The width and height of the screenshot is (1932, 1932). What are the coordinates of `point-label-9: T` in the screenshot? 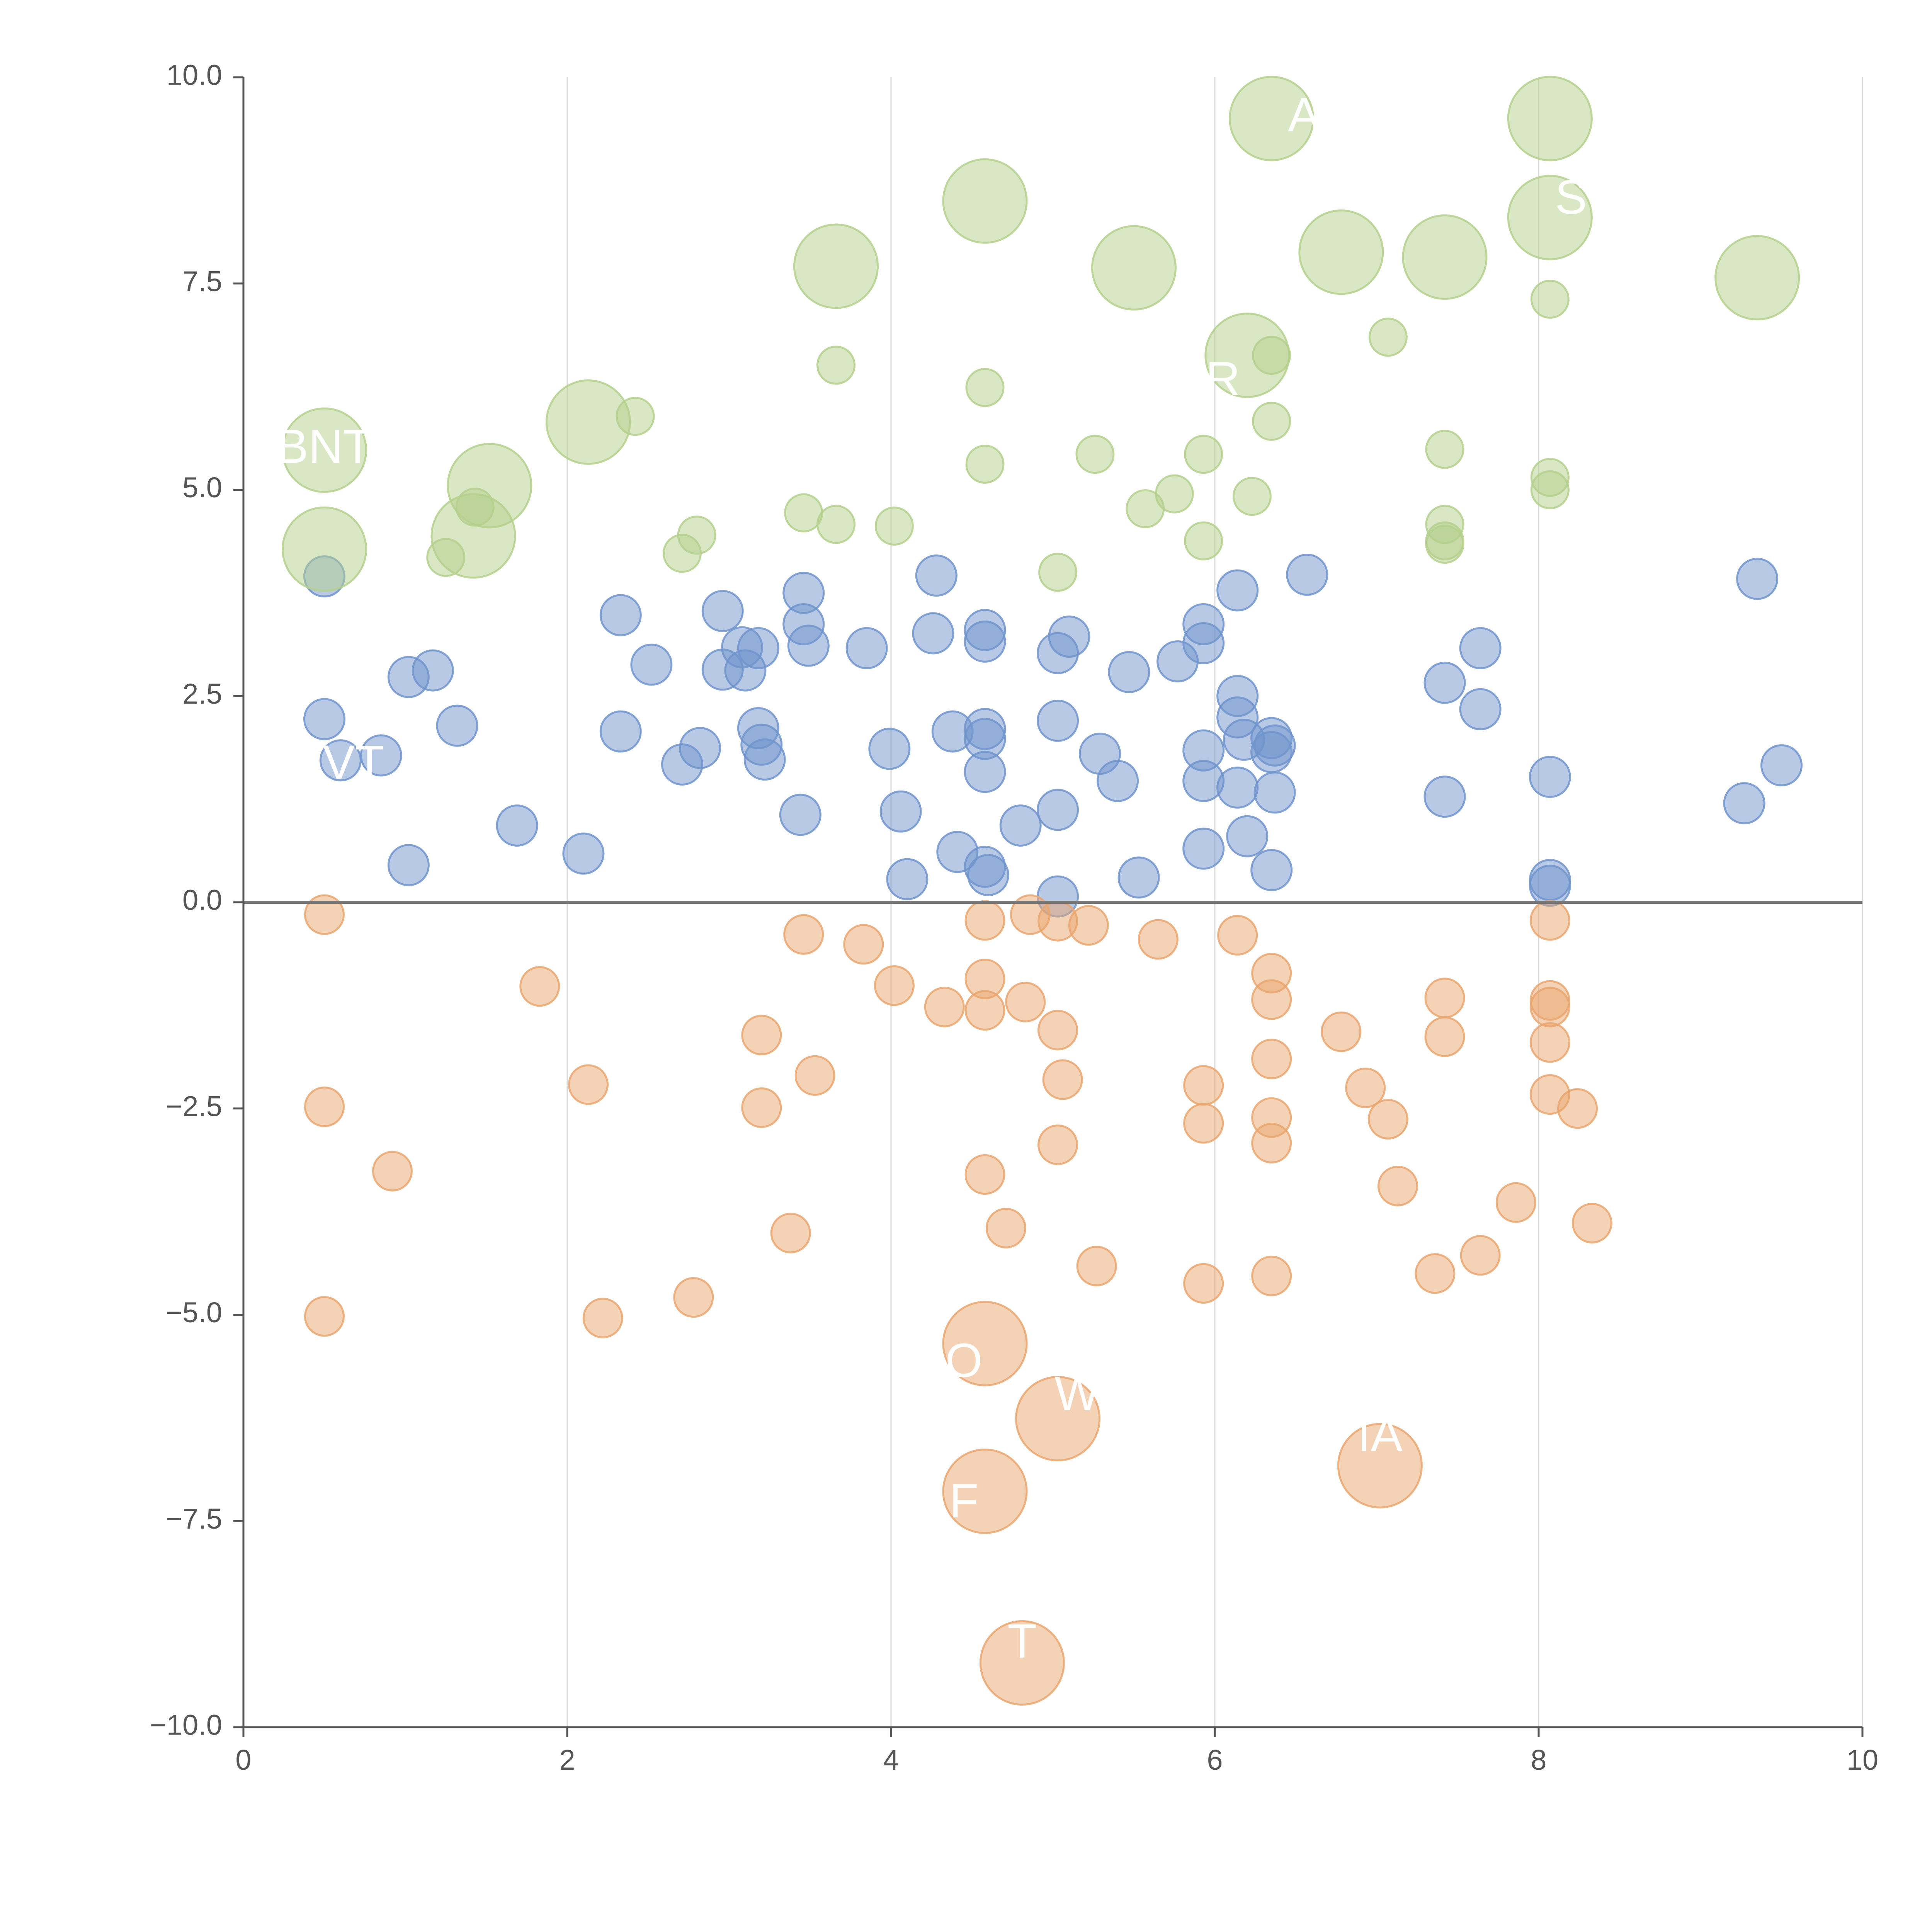 It's located at (1022, 1641).